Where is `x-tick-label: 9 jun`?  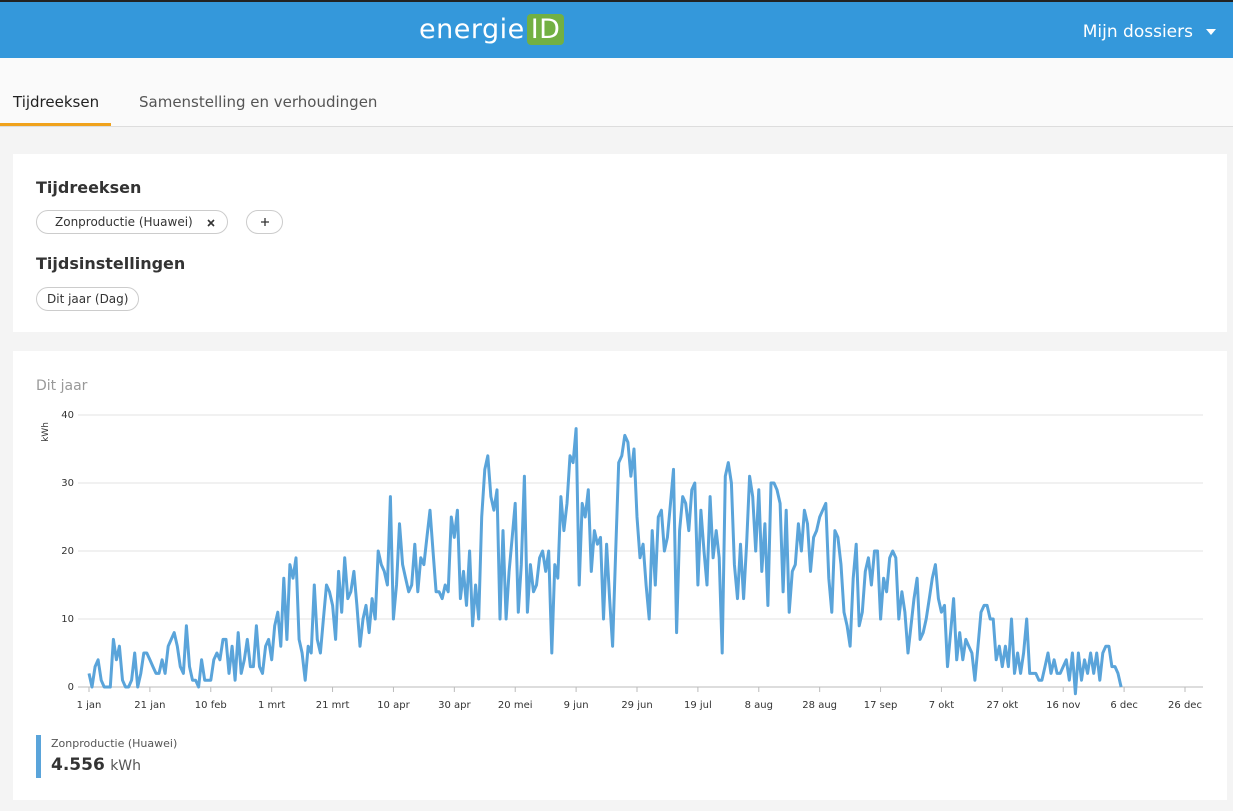
x-tick-label: 9 jun is located at coordinates (576, 705).